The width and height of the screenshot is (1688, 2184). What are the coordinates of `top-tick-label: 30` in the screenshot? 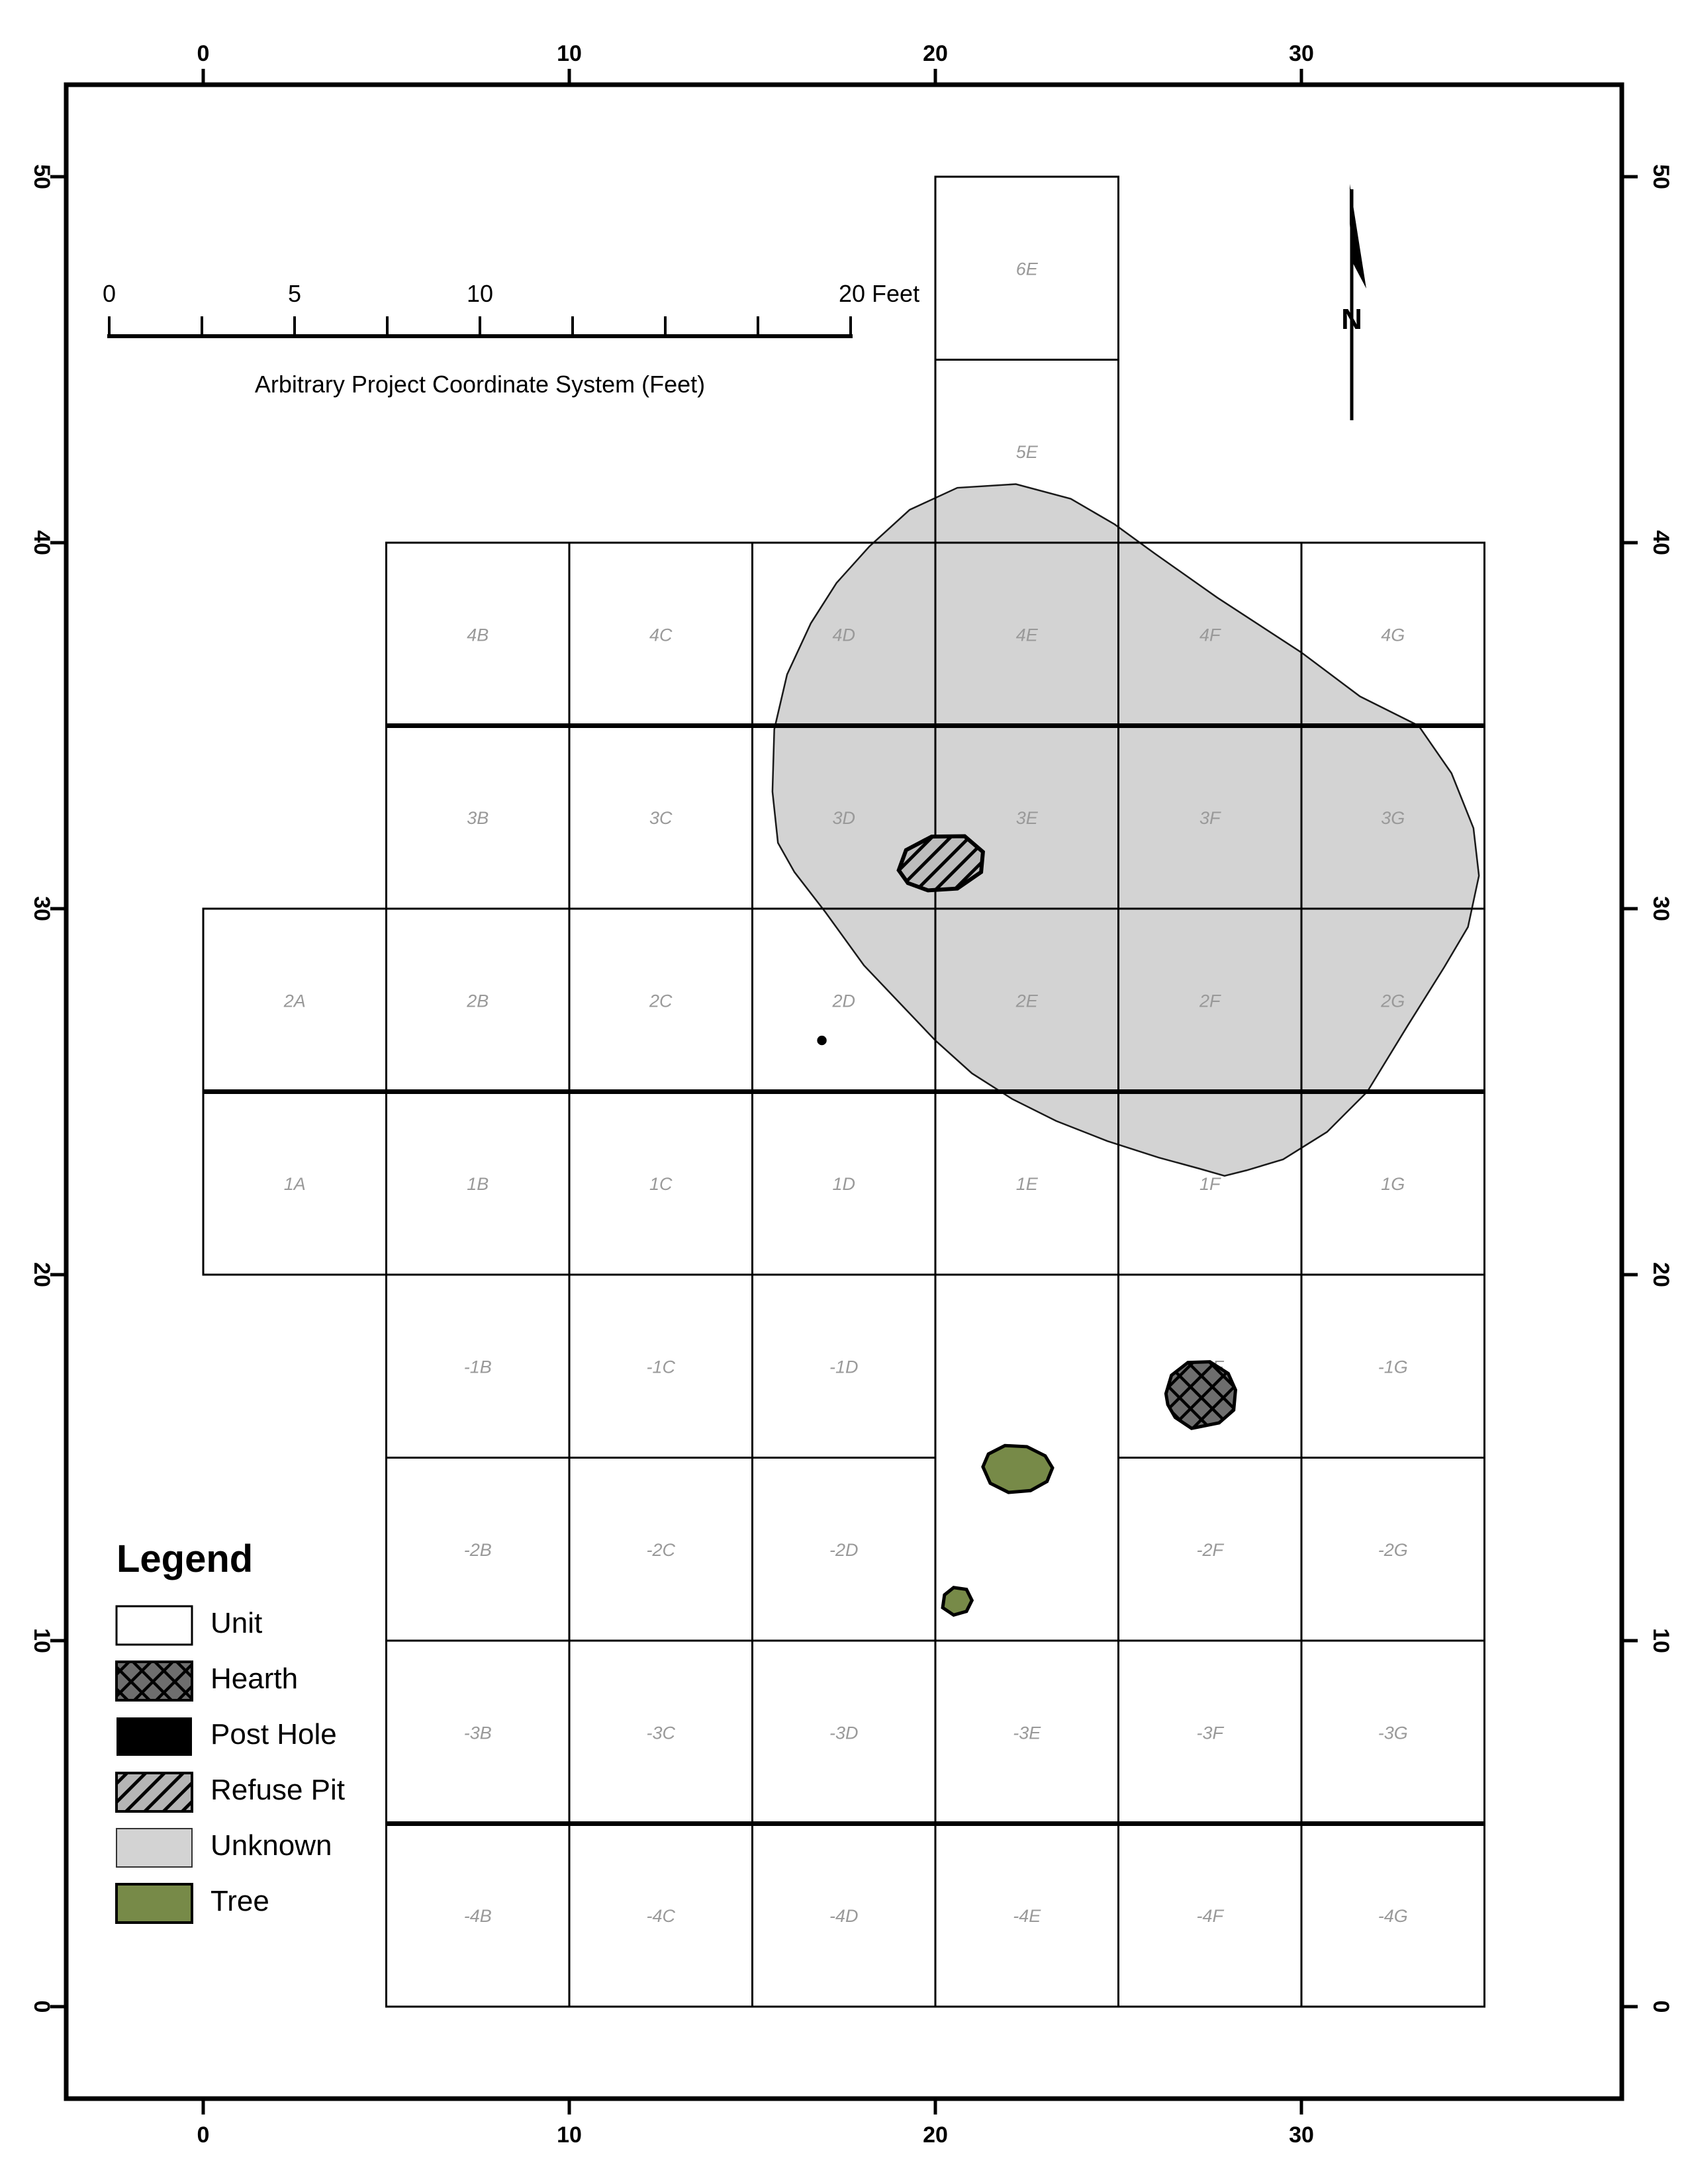 It's located at (1301, 53).